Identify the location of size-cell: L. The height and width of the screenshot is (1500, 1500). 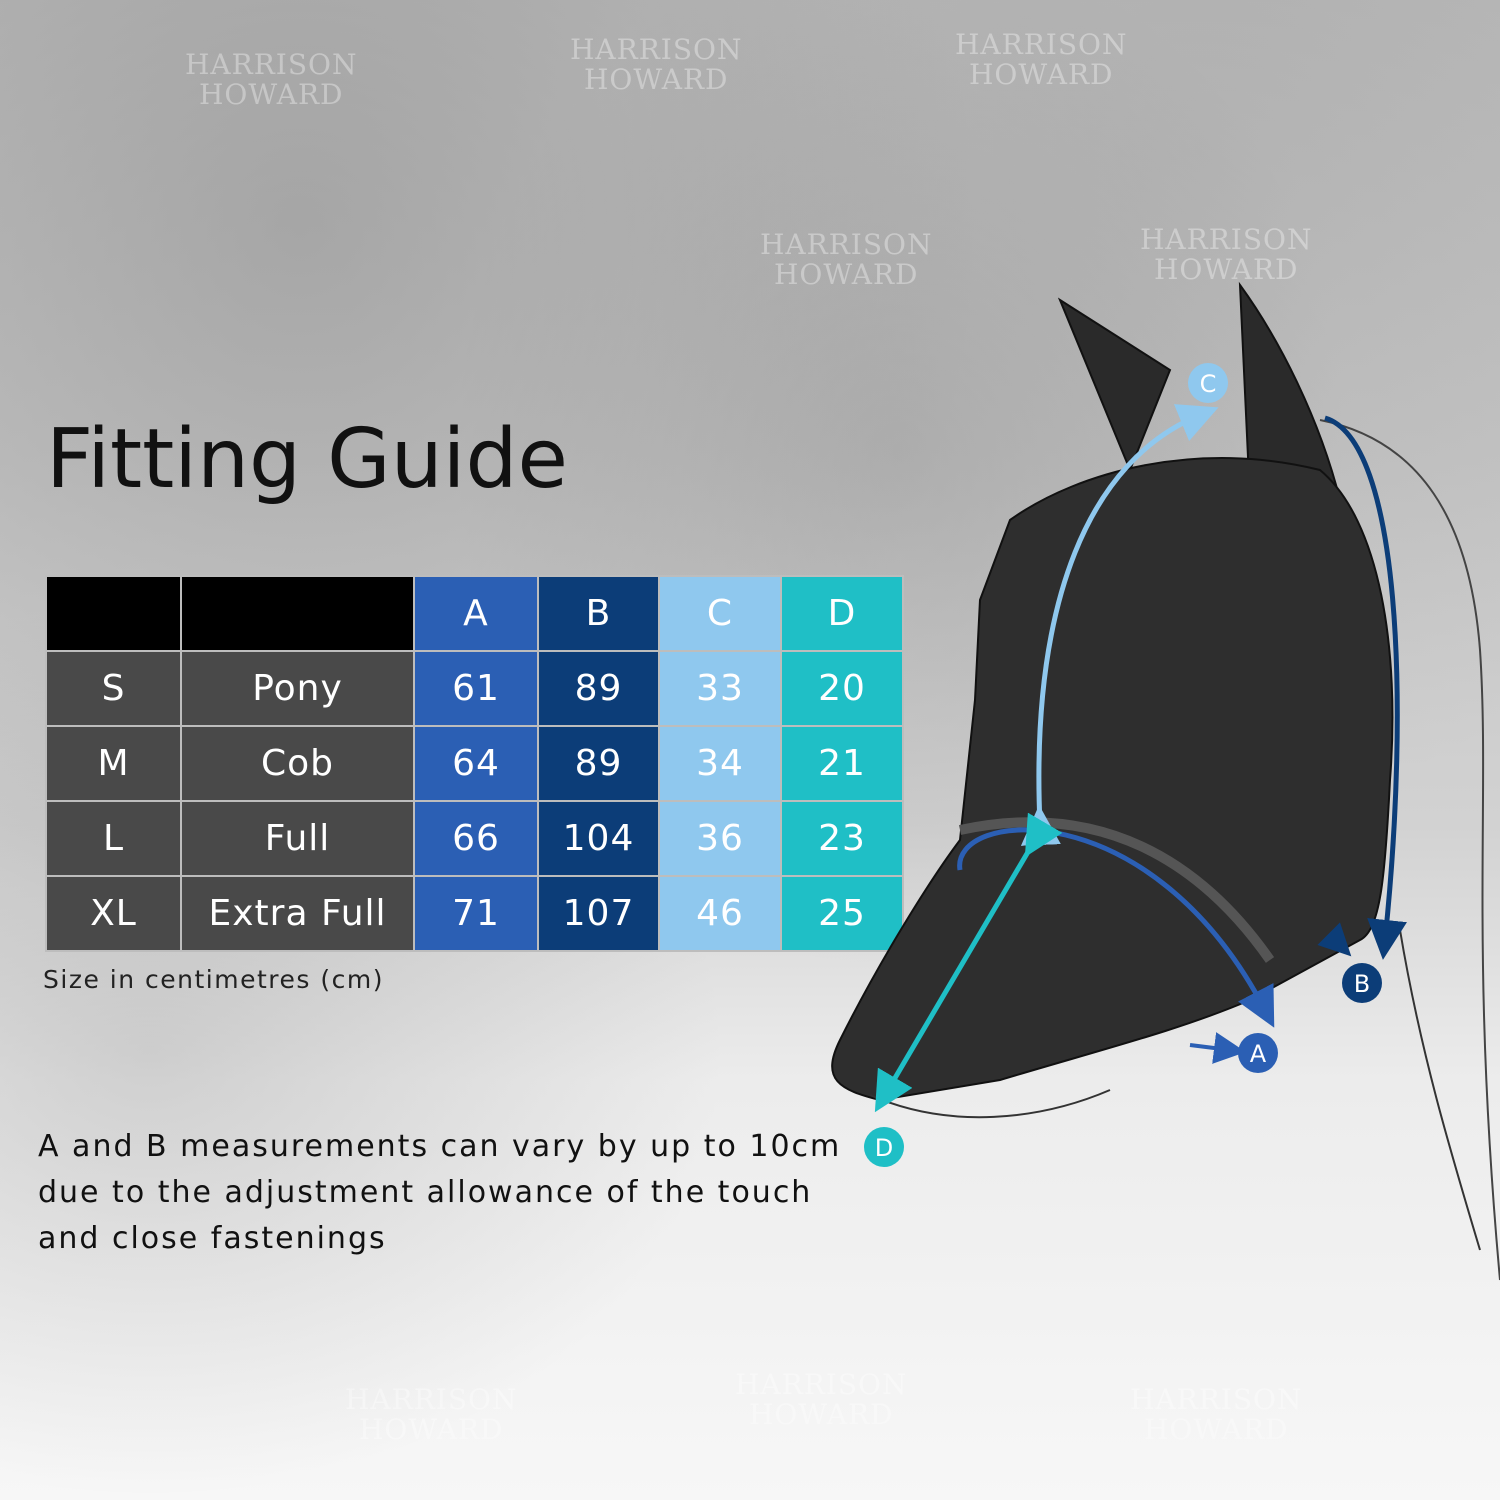
(113, 838).